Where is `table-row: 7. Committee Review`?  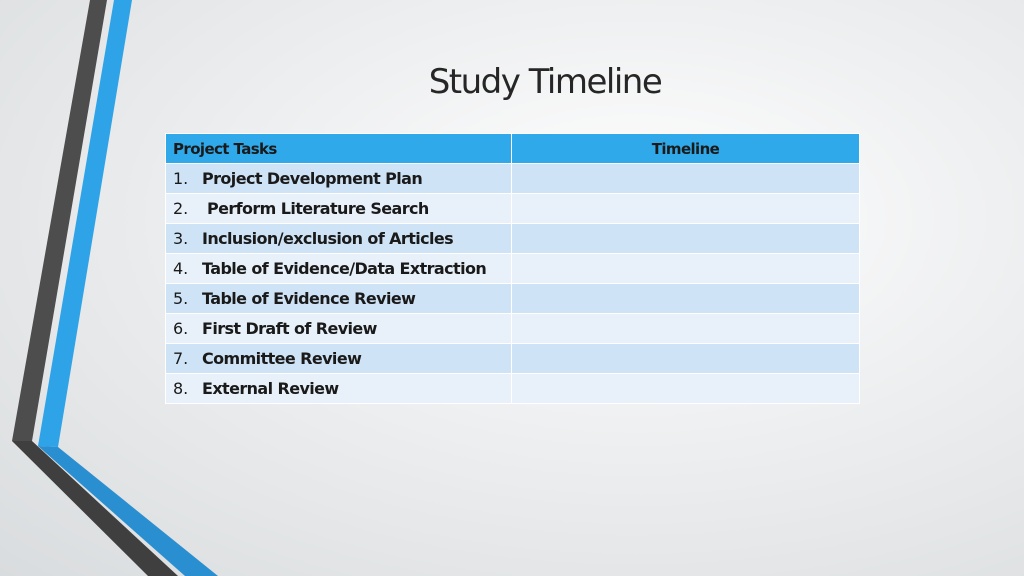 table-row: 7. Committee Review is located at coordinates (512, 358).